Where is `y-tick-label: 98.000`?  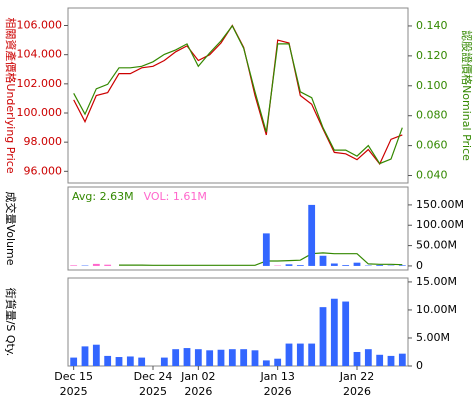
y-tick-label: 98.000 is located at coordinates (43, 141).